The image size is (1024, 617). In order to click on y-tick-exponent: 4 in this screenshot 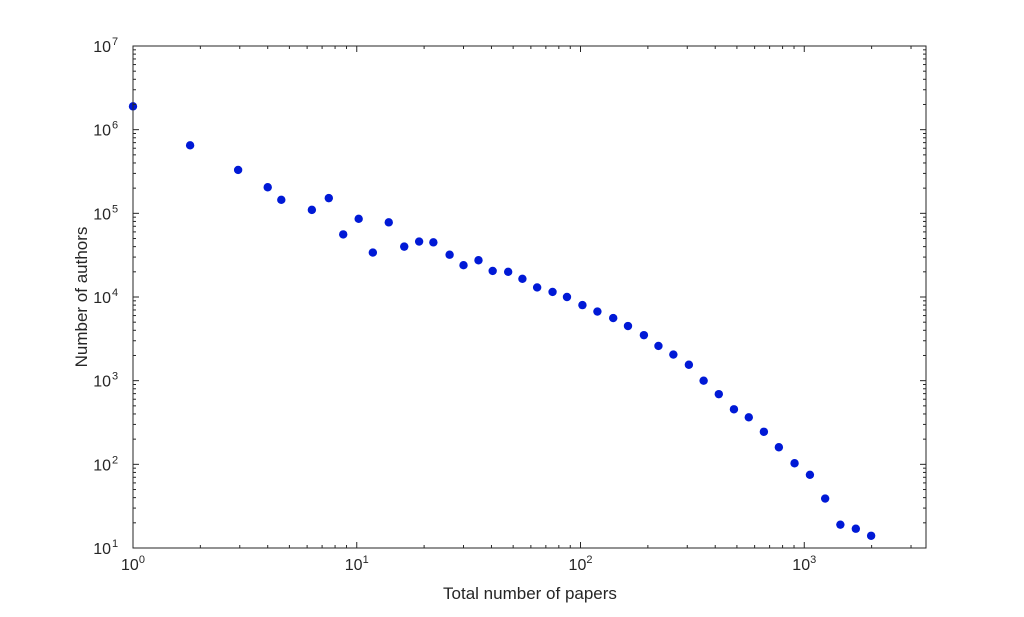, I will do `click(115, 293)`.